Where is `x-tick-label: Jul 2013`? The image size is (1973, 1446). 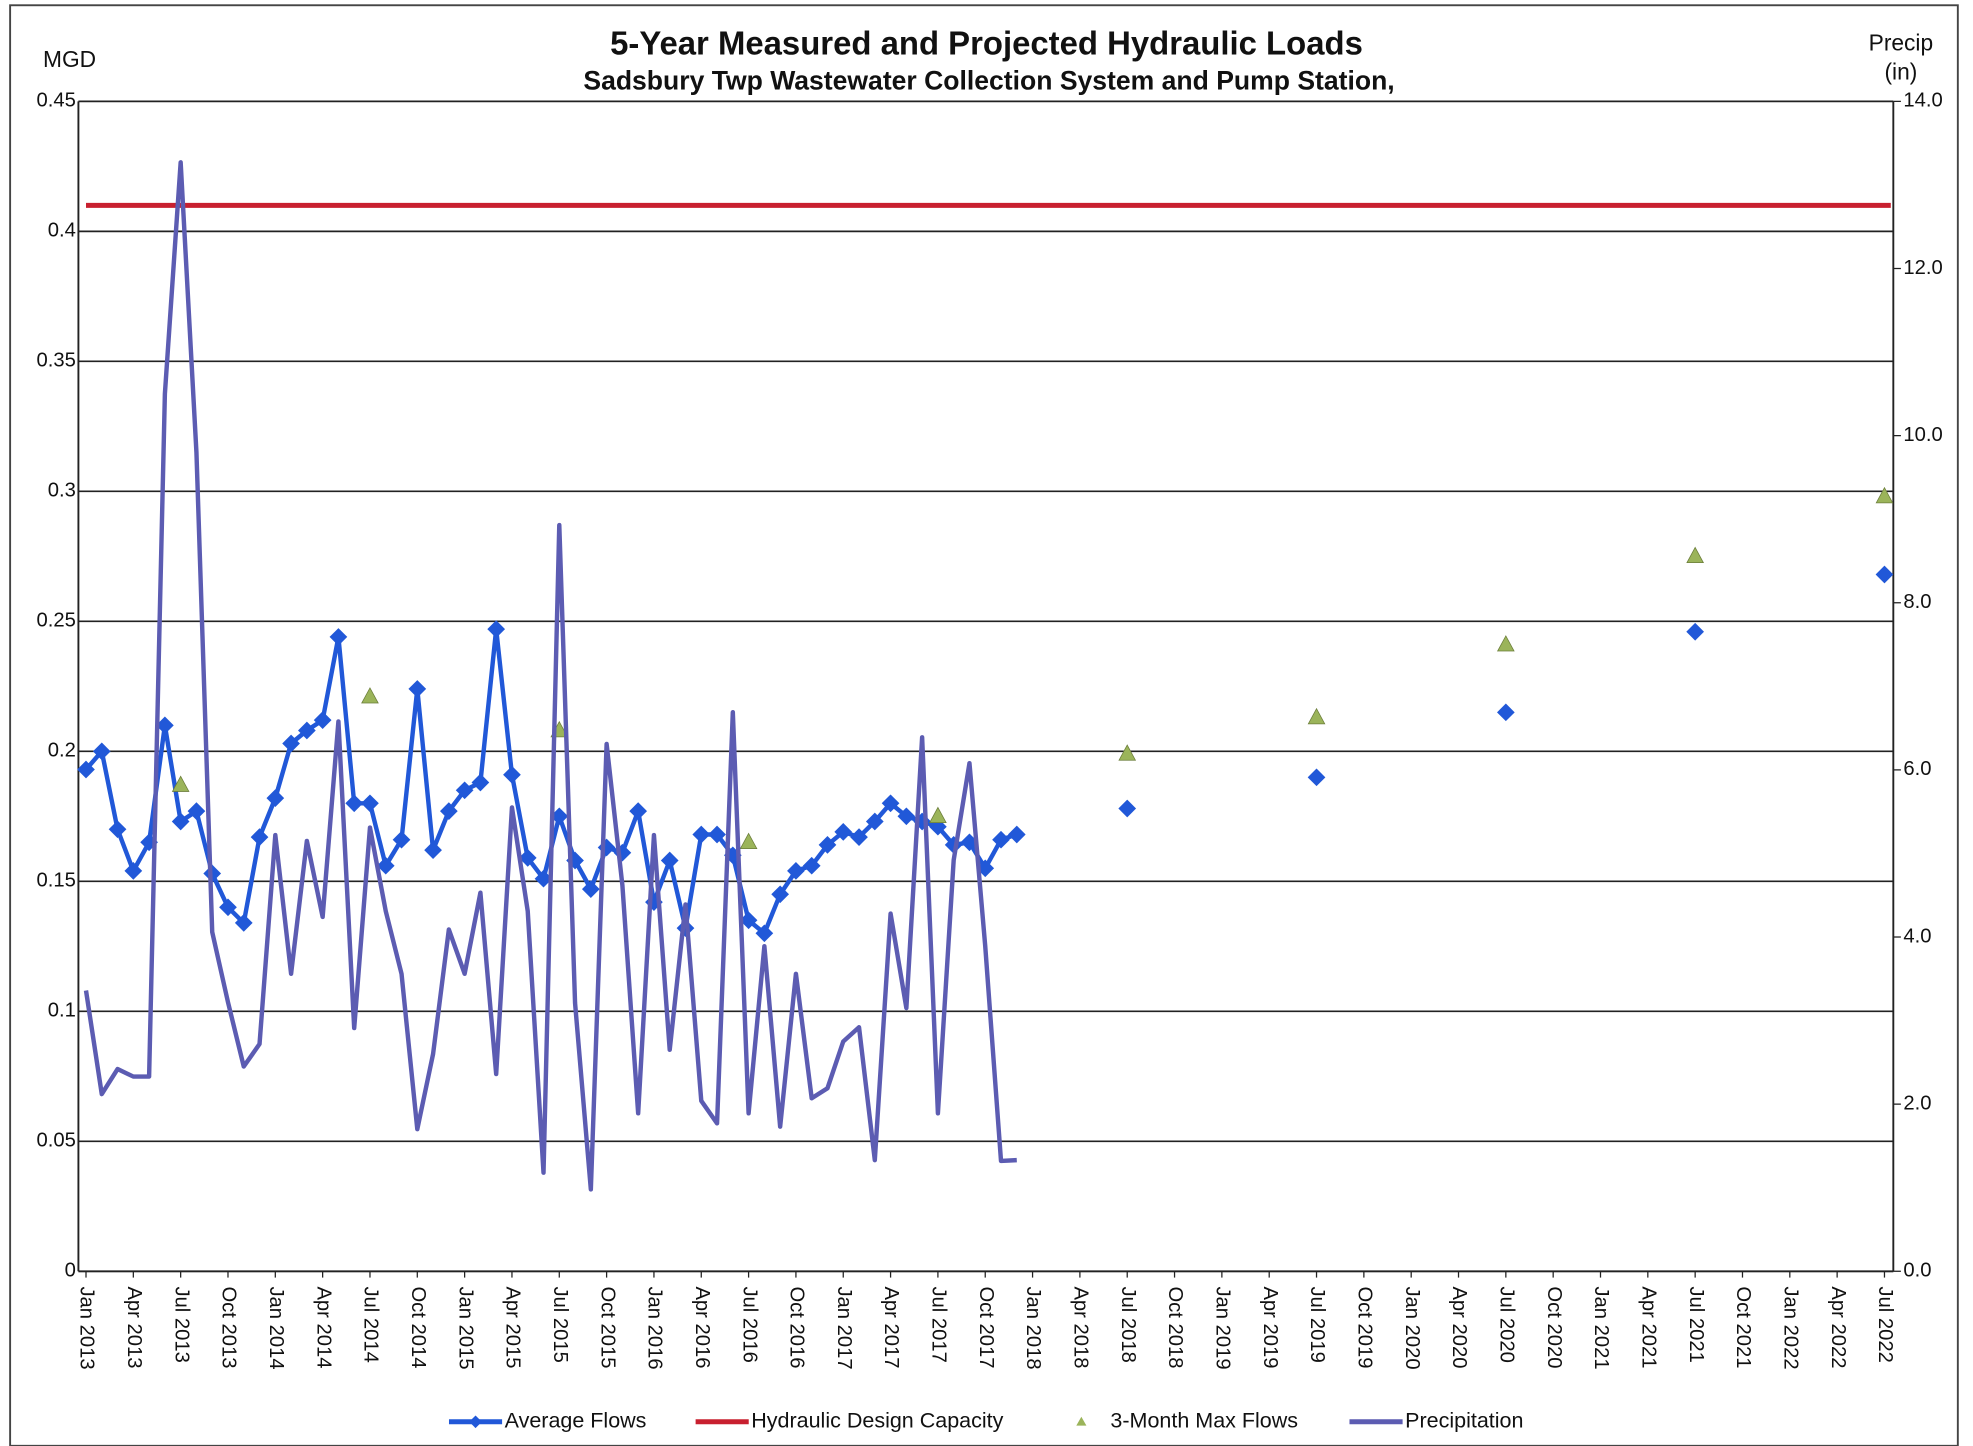 x-tick-label: Jul 2013 is located at coordinates (181, 1324).